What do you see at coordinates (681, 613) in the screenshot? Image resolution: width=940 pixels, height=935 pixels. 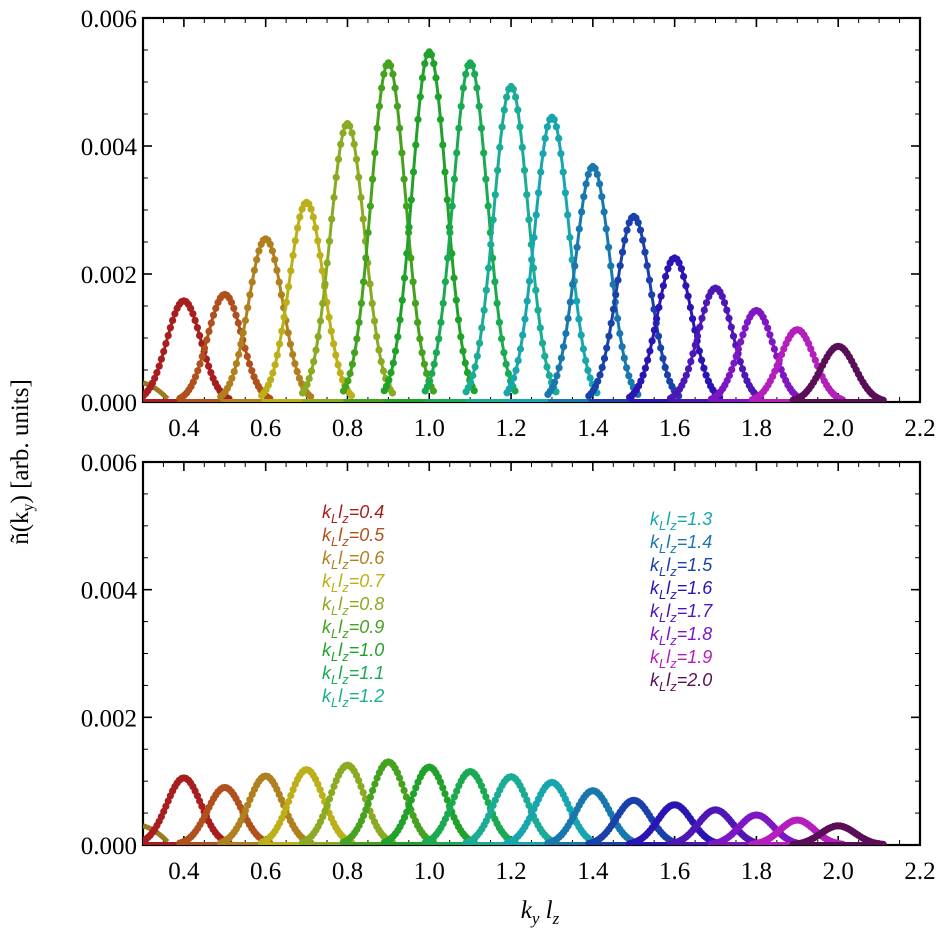 I see `legend-entry: kLlz=1.7` at bounding box center [681, 613].